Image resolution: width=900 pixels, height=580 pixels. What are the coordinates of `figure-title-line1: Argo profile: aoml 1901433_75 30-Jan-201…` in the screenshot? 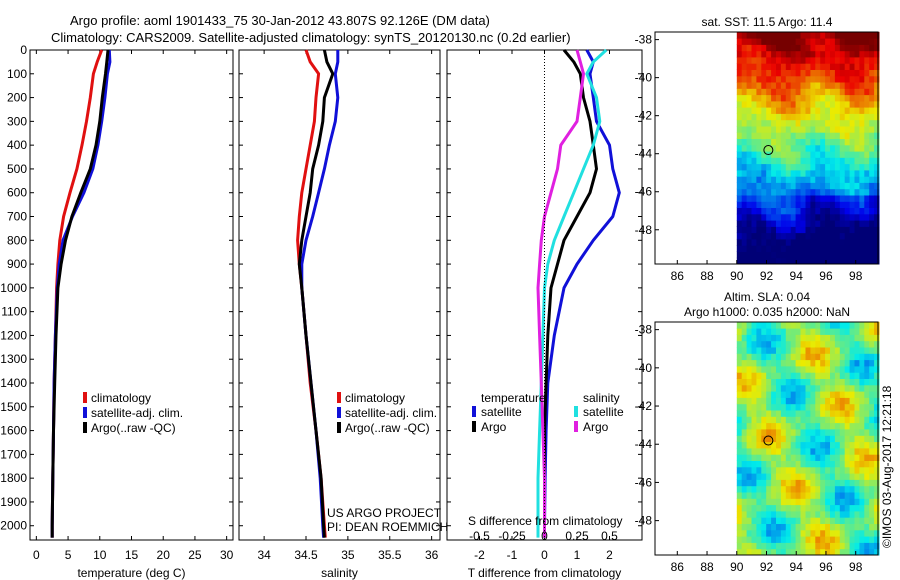 It's located at (280, 20).